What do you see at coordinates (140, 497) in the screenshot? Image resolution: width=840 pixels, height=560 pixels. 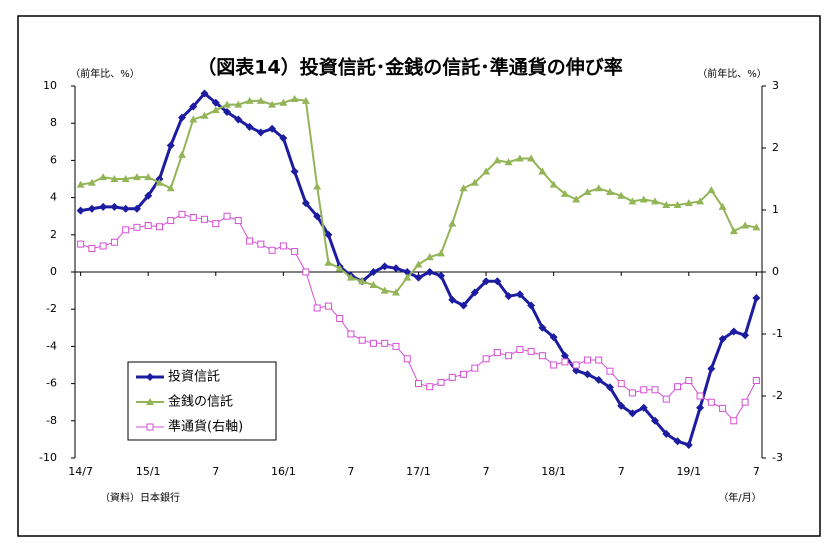 I see `source: （資料）日本銀行` at bounding box center [140, 497].